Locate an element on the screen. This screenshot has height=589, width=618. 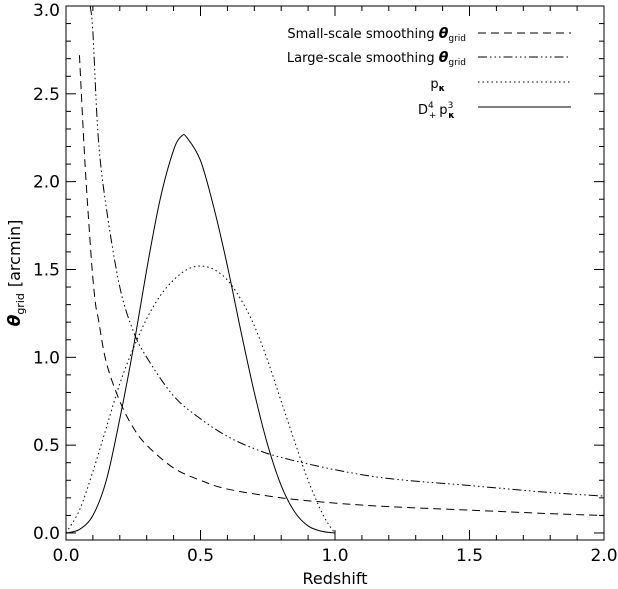
y-axis-title: θgrid [arcmin] is located at coordinates (16, 273).